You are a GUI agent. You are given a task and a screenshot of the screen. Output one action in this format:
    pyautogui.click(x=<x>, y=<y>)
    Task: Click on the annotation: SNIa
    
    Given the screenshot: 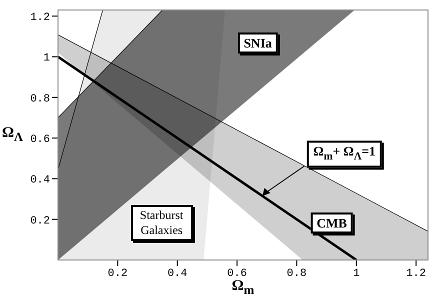 What is the action you would take?
    pyautogui.click(x=258, y=42)
    